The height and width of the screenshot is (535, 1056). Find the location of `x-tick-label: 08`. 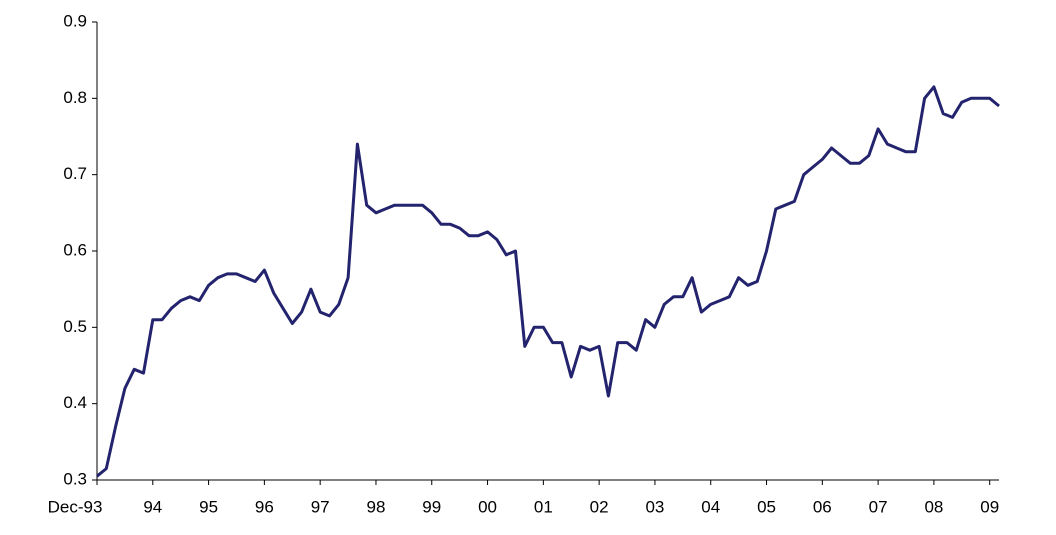

x-tick-label: 08 is located at coordinates (933, 506).